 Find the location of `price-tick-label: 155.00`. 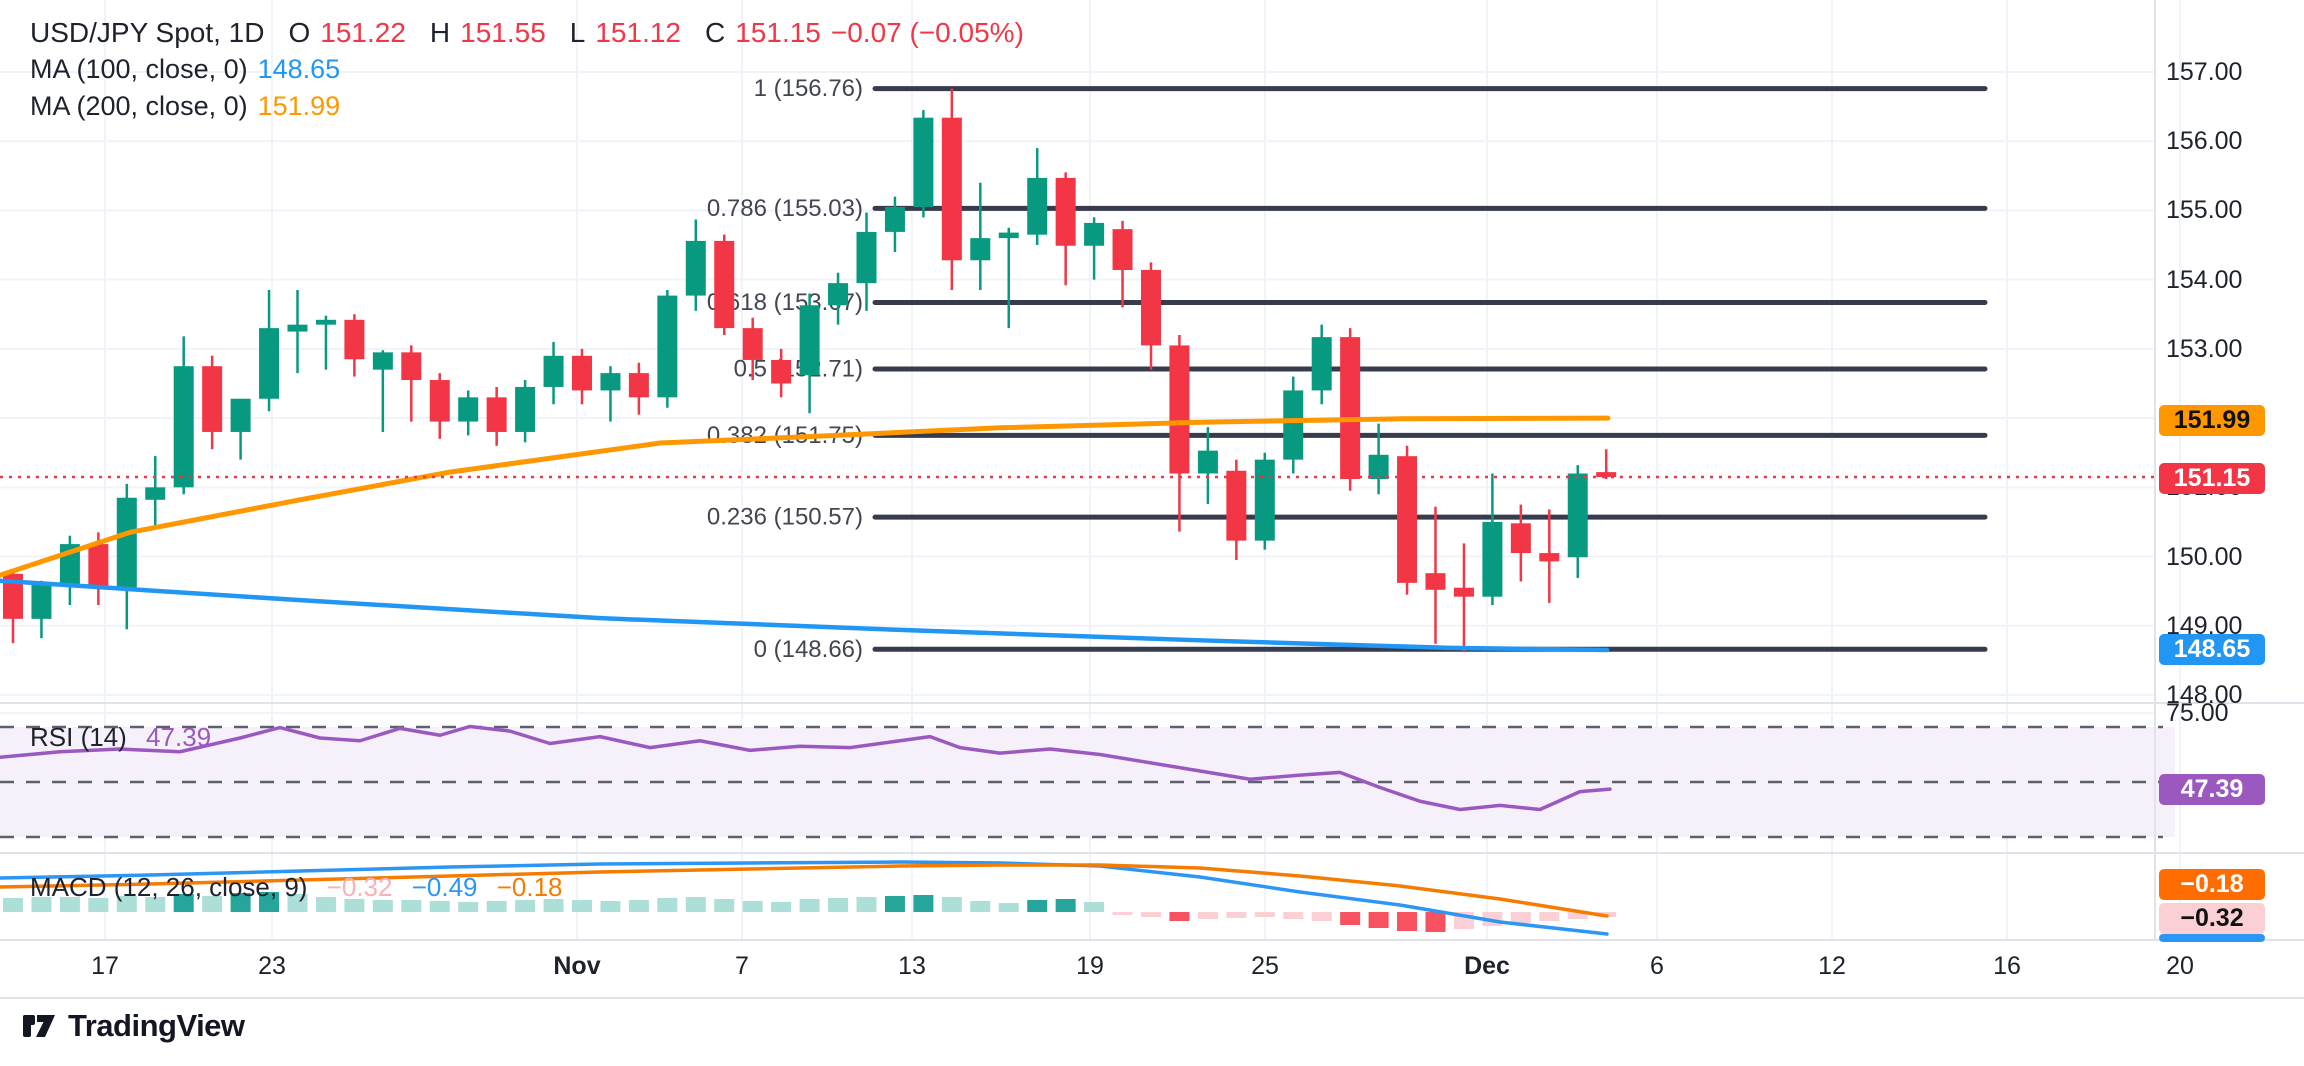

price-tick-label: 155.00 is located at coordinates (2204, 210).